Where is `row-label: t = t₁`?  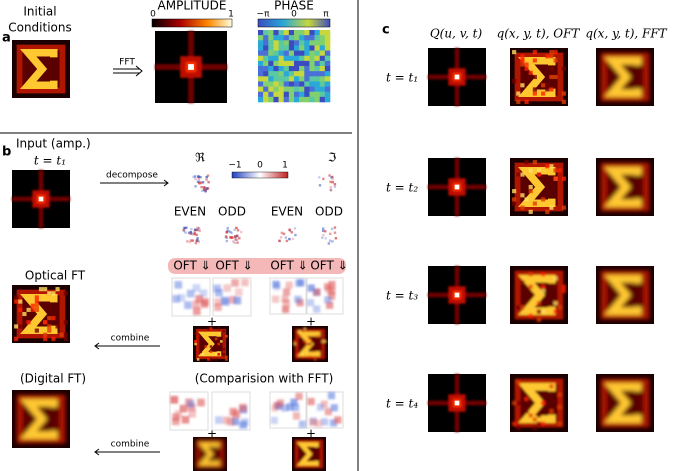
row-label: t = t₁ is located at coordinates (402, 78).